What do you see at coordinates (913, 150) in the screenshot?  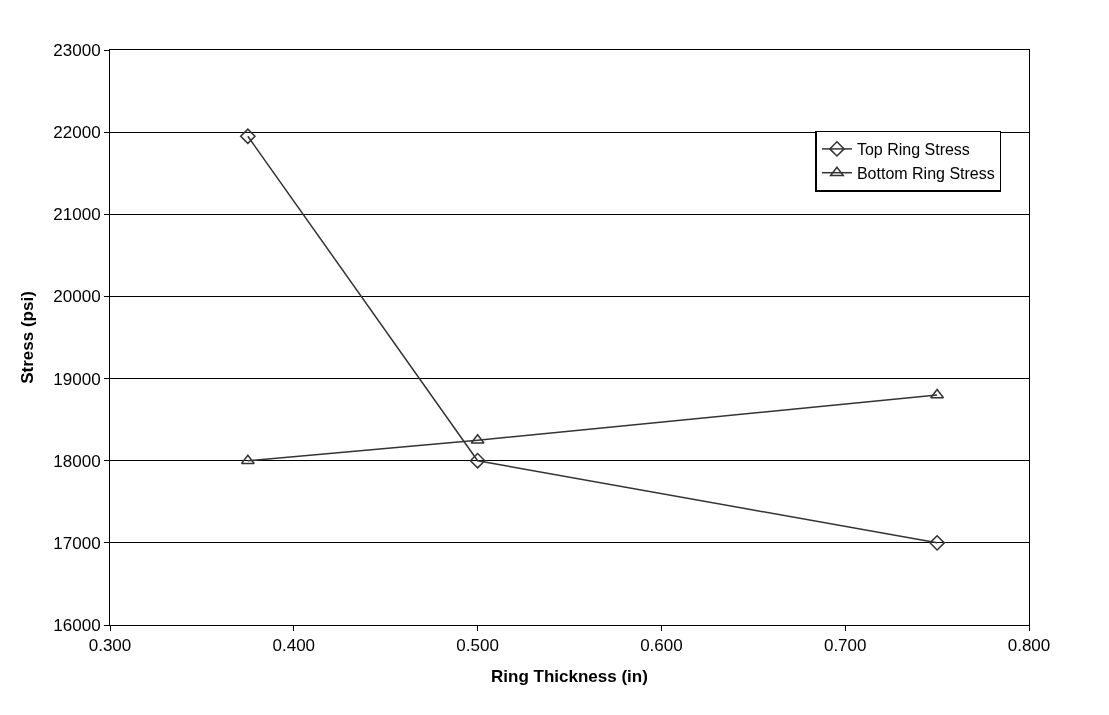 I see `legend-label: Top Ring Stress` at bounding box center [913, 150].